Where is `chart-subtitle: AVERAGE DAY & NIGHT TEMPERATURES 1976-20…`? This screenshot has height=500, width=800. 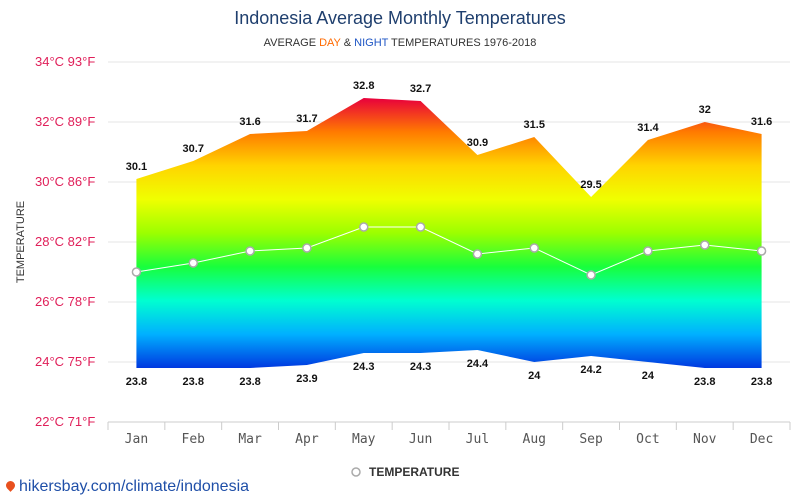 chart-subtitle: AVERAGE DAY & NIGHT TEMPERATURES 1976-20… is located at coordinates (400, 43).